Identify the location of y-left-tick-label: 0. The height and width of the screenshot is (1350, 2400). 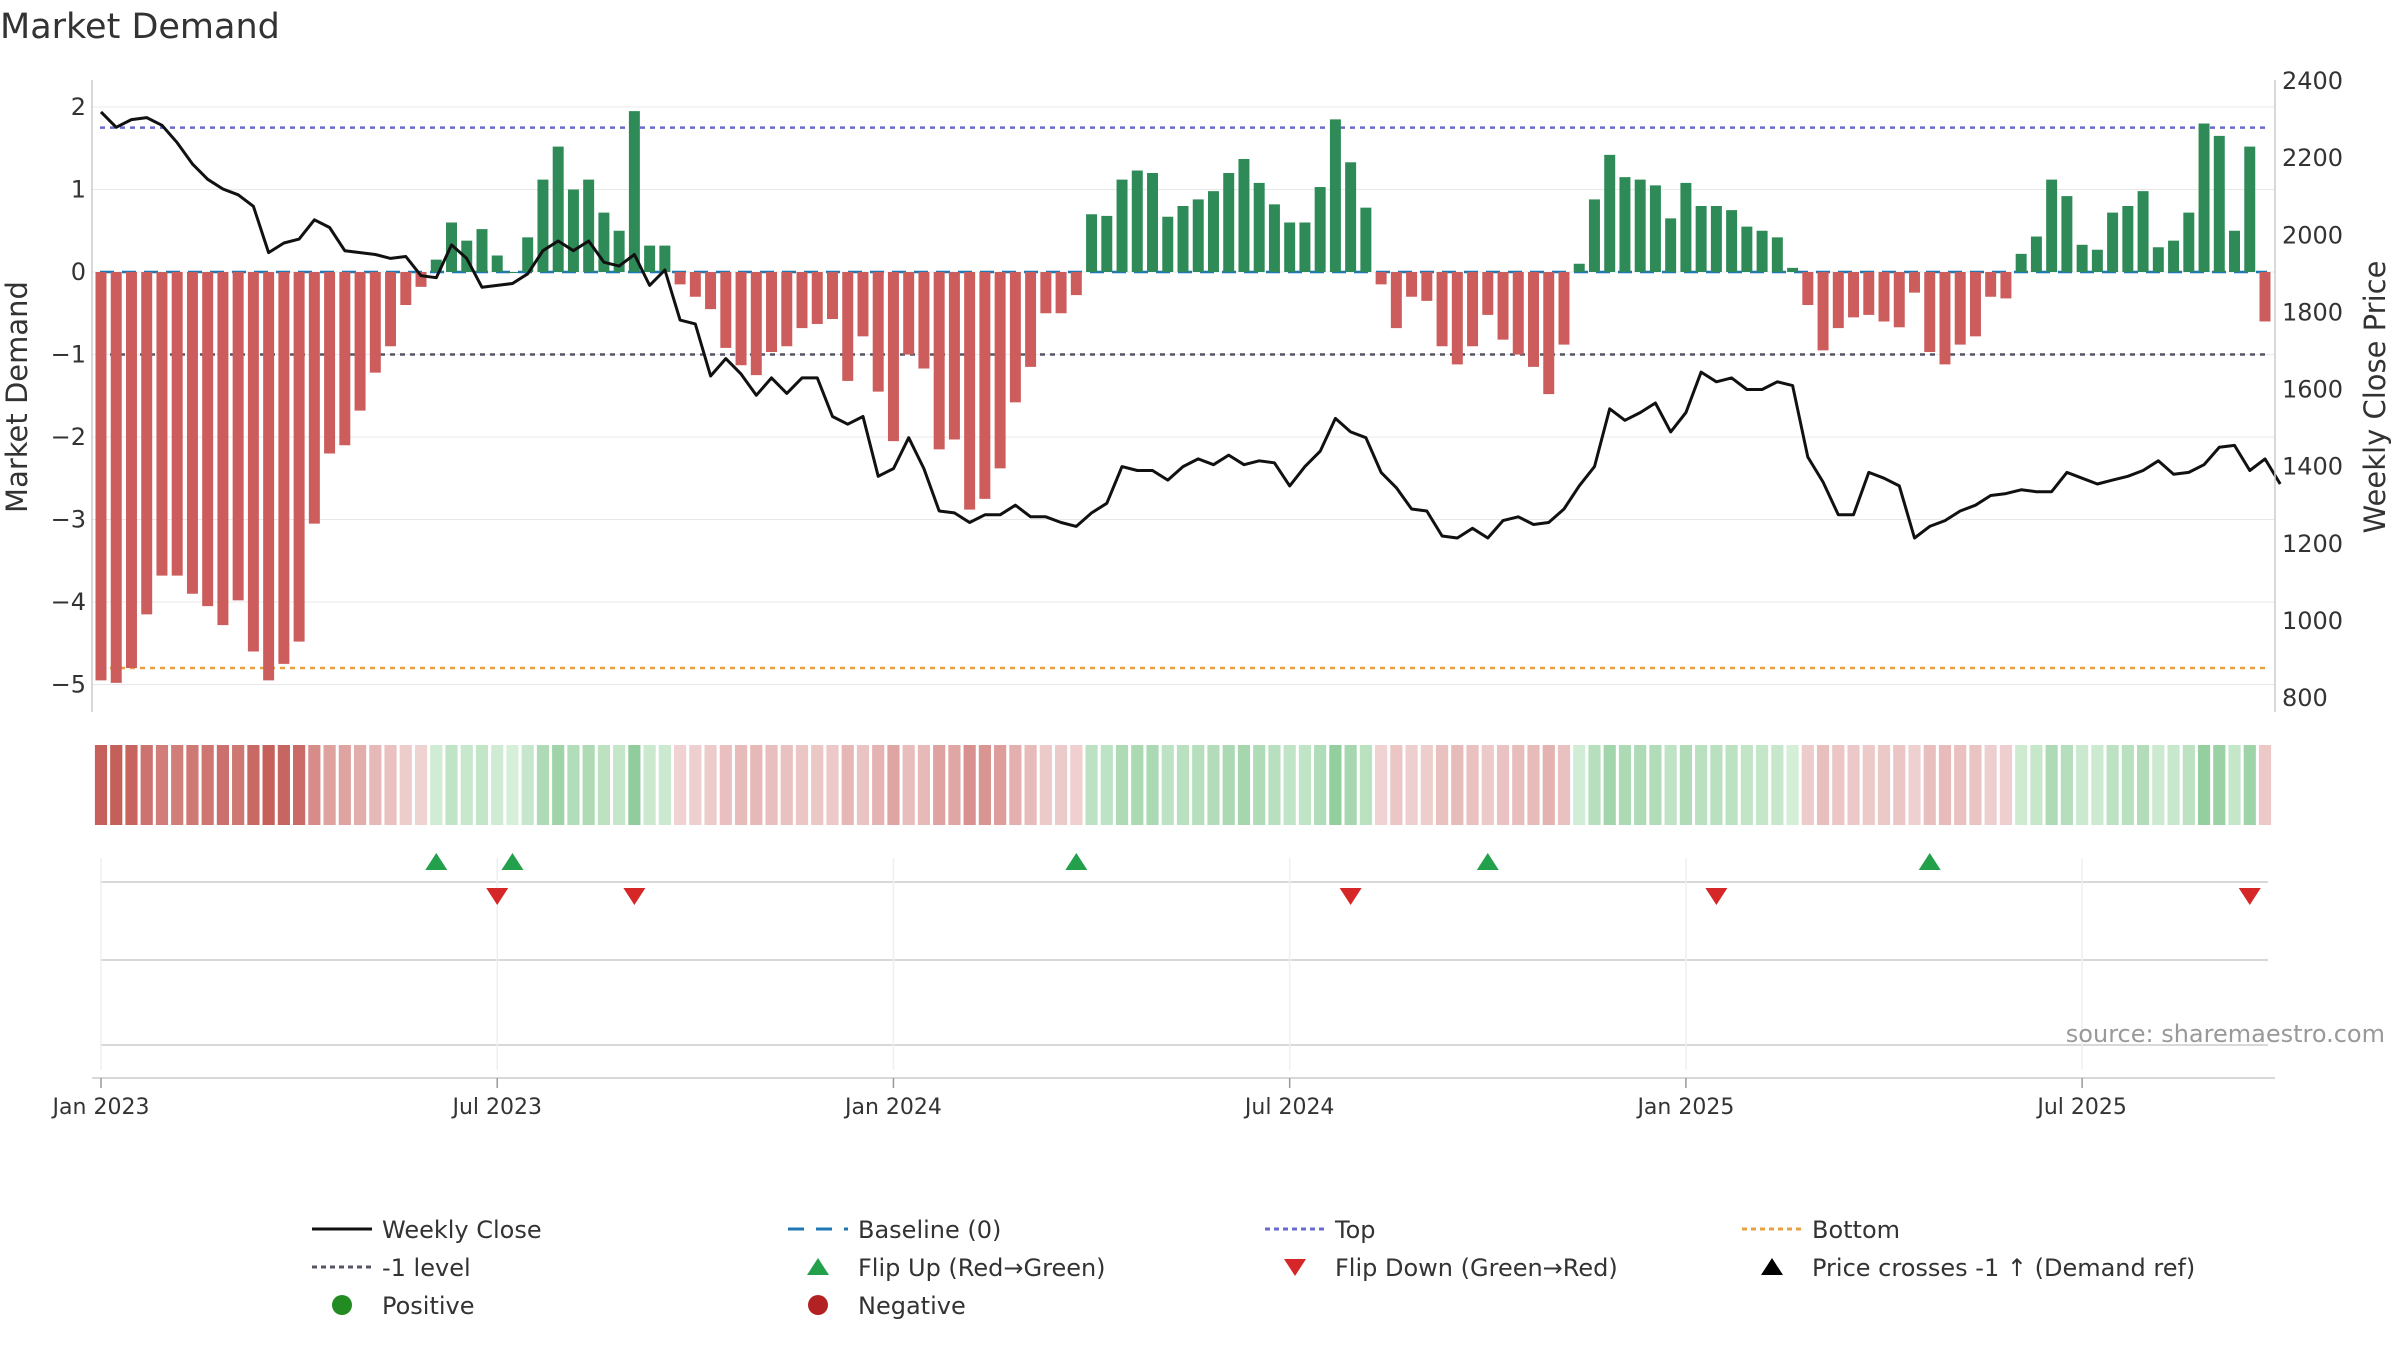
(78, 272).